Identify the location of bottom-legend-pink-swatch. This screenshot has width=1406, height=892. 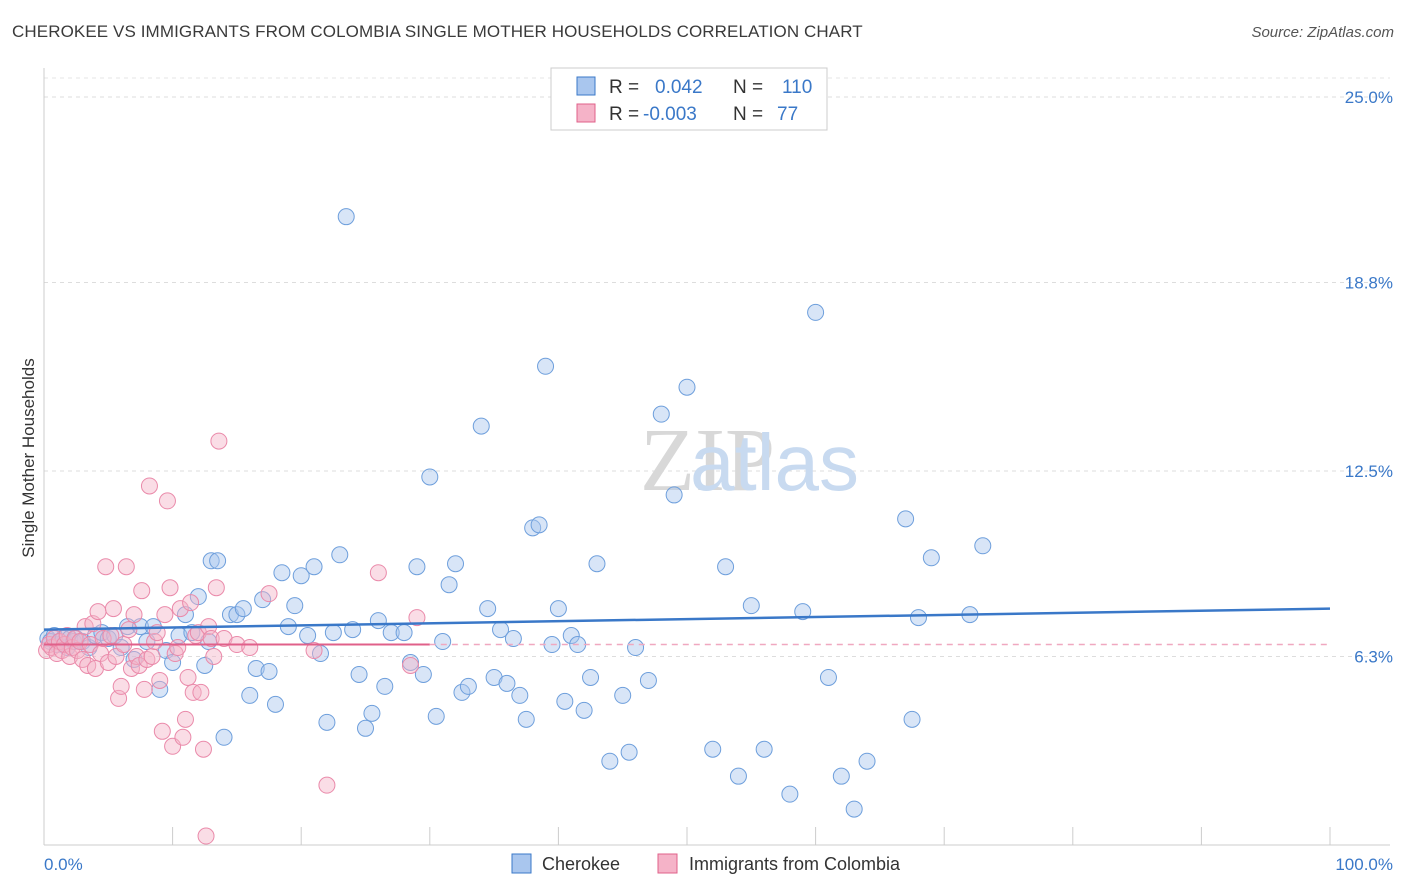
(667, 863).